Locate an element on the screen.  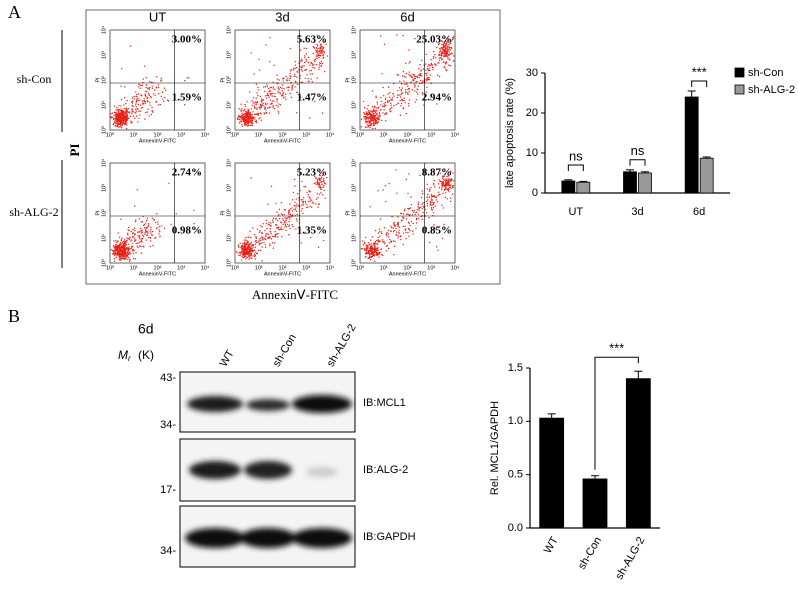
x-tick-label: 10¹ is located at coordinates (259, 135).